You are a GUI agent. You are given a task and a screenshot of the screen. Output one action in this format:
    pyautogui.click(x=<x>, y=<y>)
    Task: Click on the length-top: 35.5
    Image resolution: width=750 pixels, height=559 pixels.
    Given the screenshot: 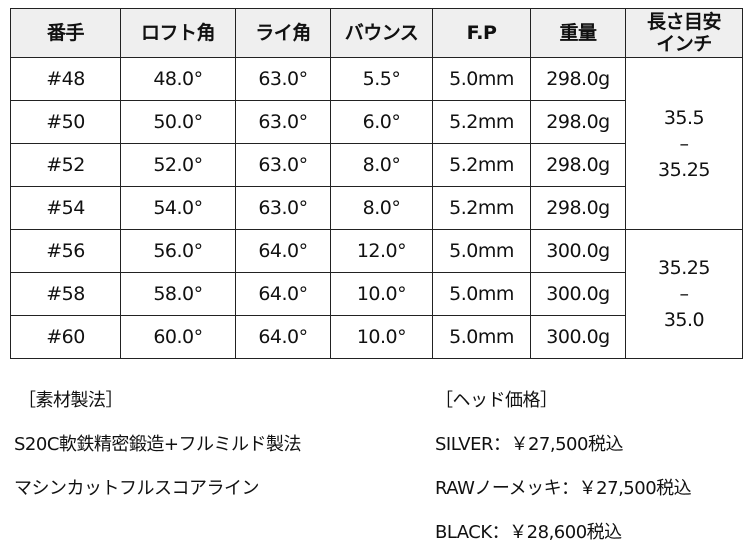 What is the action you would take?
    pyautogui.click(x=684, y=117)
    